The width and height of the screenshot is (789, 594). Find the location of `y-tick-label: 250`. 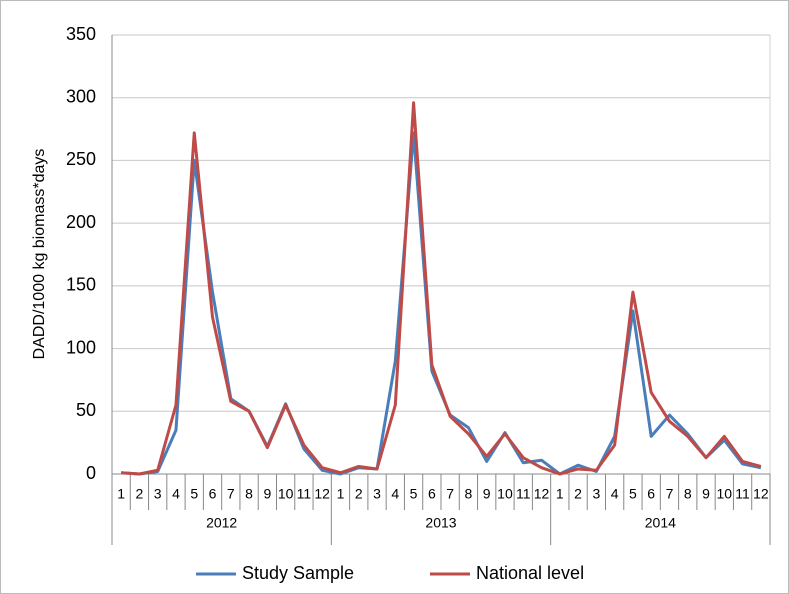

y-tick-label: 250 is located at coordinates (81, 159).